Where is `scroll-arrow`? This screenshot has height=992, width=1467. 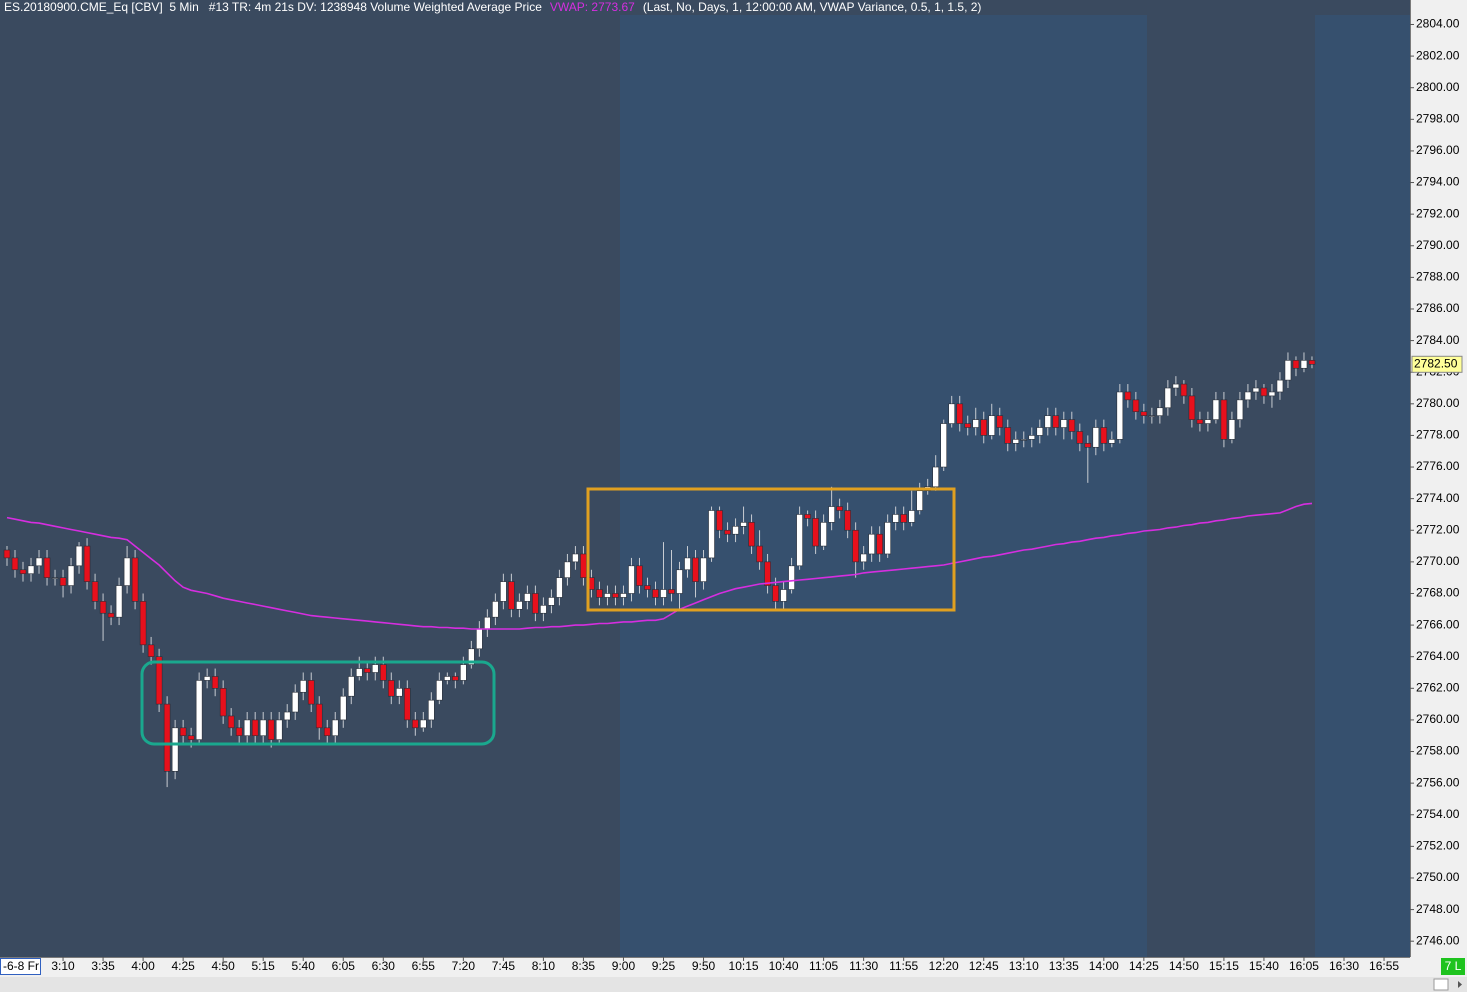
scroll-arrow is located at coordinates (1460, 984).